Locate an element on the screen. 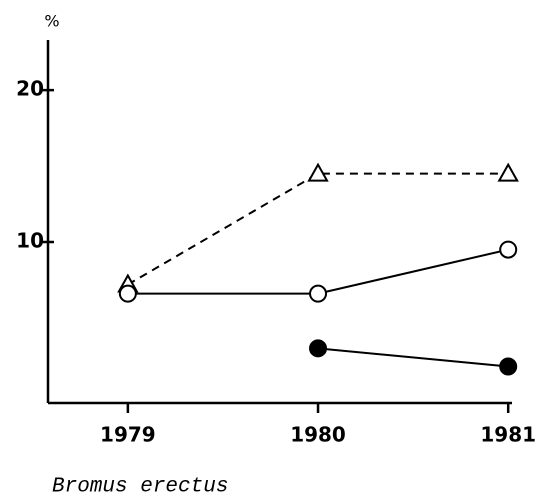  y-tick-label: 20 is located at coordinates (30, 89).